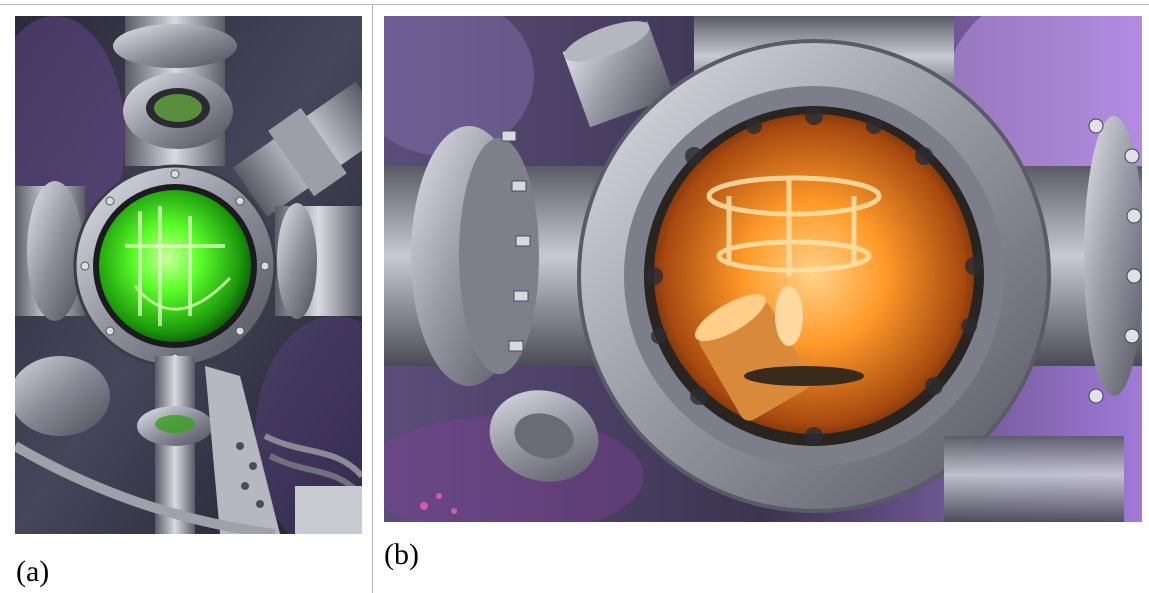 This screenshot has height=593, width=1149. I want to click on caption-b: (b), so click(401, 554).